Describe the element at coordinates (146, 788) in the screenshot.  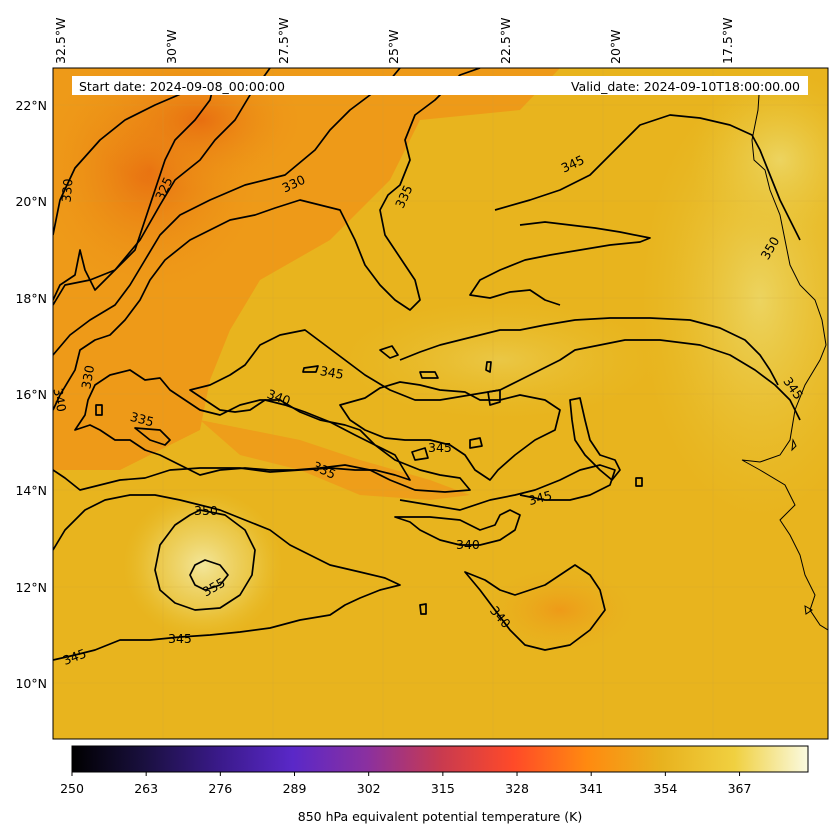
I see `colorbar-tick-label: 263` at that location.